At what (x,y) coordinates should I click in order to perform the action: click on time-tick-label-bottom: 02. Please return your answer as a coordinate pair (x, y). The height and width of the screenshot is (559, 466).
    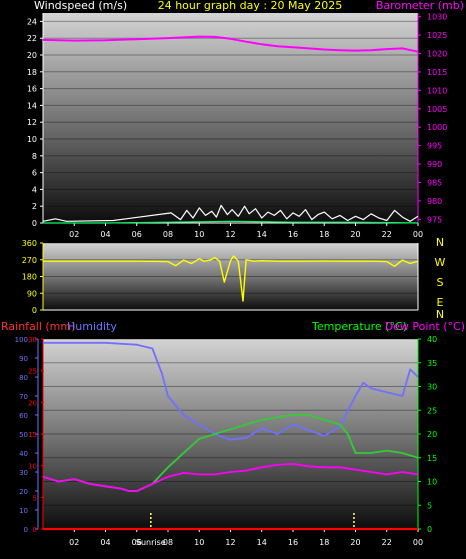
    Looking at the image, I should click on (74, 542).